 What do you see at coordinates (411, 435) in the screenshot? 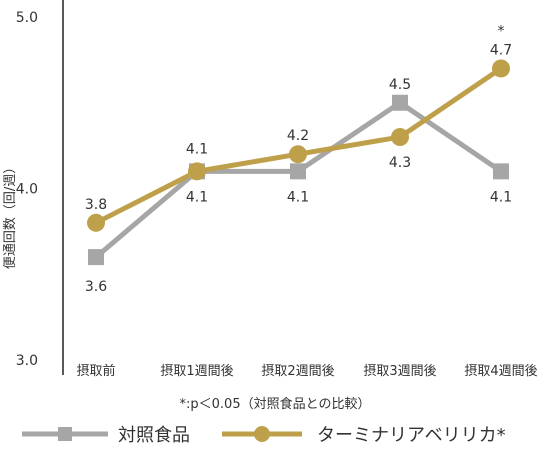
I see `legend-label: ターミナリアベリリカ*` at bounding box center [411, 435].